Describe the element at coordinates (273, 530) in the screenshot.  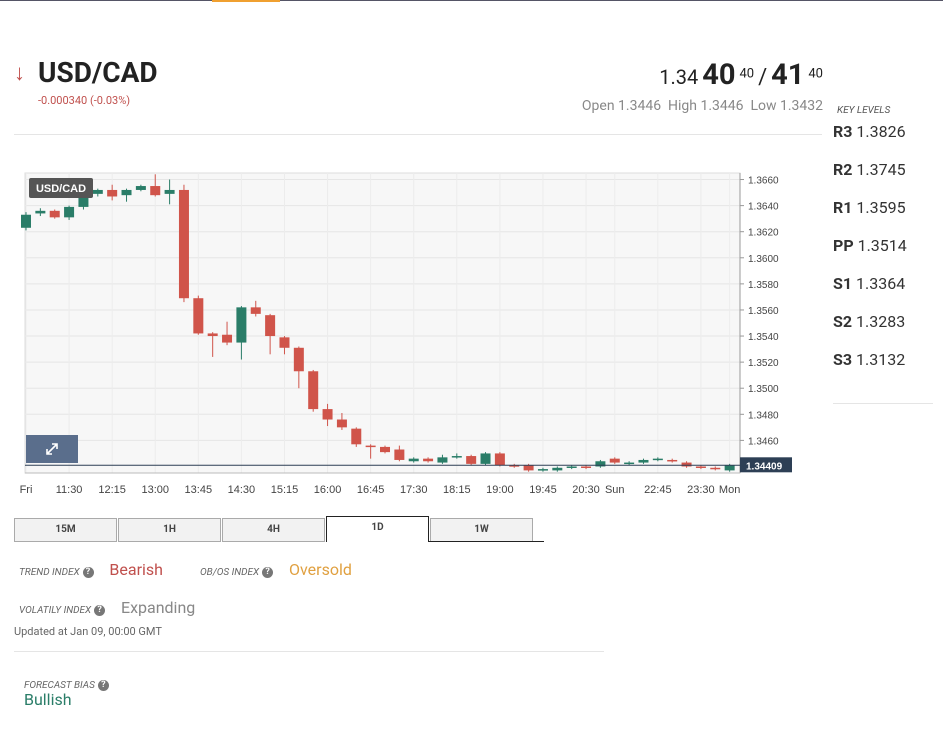
I see `tab: 4H` at that location.